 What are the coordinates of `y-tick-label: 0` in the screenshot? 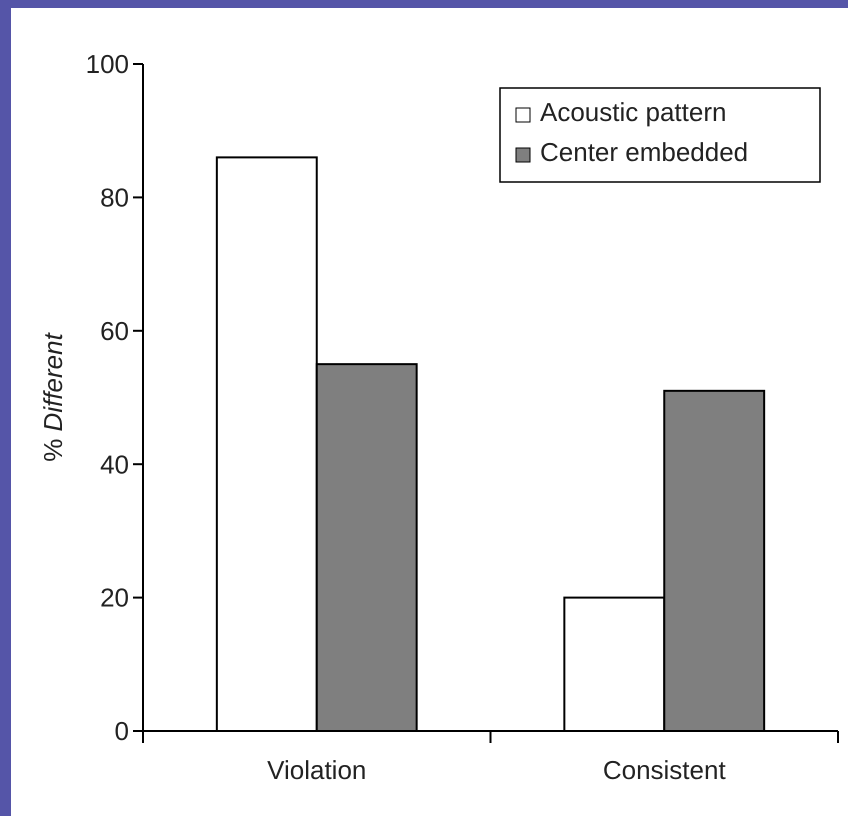 It's located at (121, 731).